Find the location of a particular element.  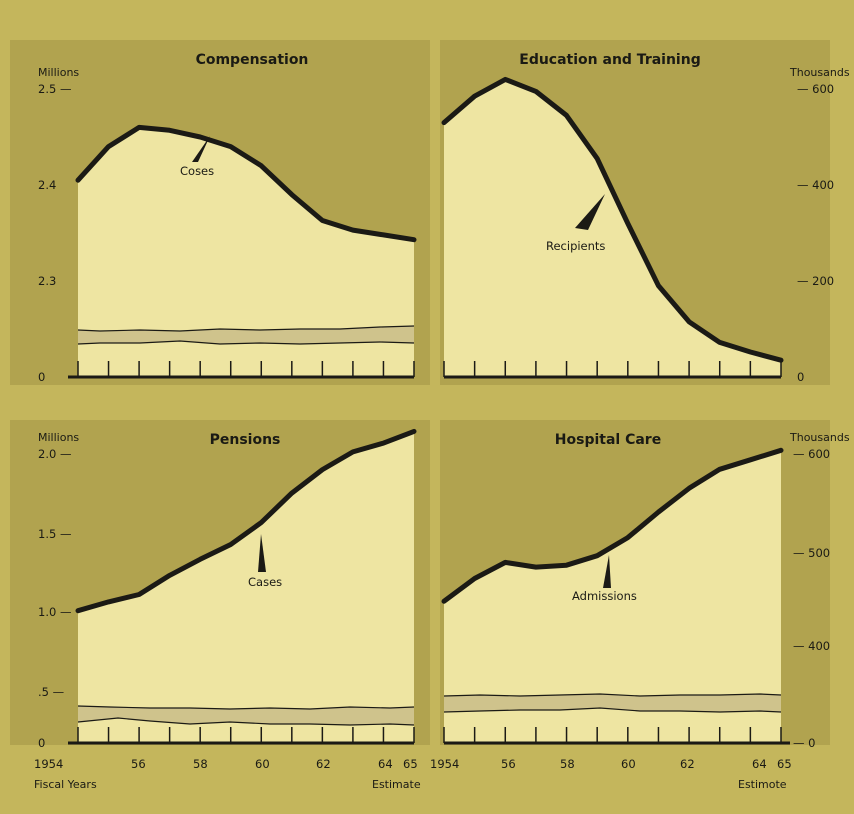

pensions-y-tick-label: 2.0 — is located at coordinates (54, 454).